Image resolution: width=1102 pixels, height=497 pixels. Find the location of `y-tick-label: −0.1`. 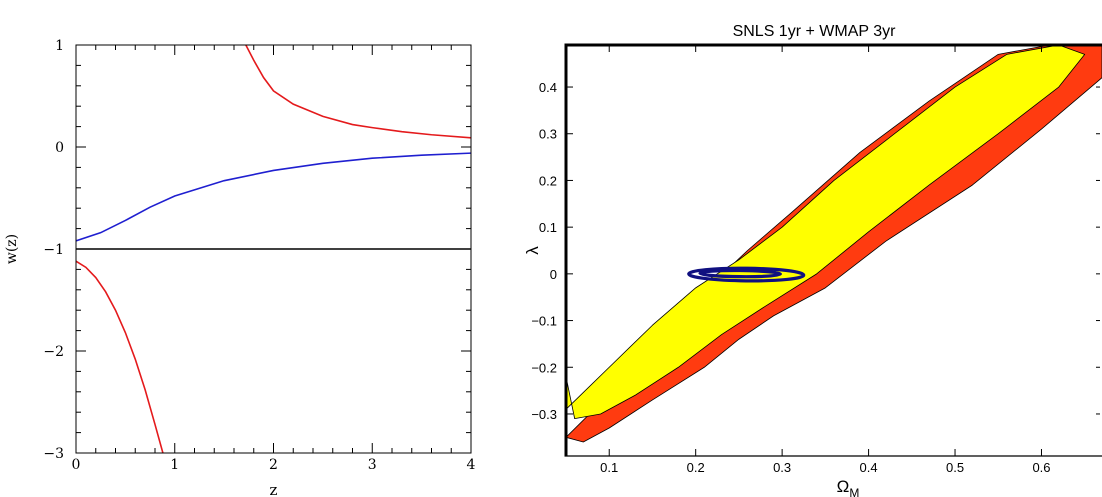

y-tick-label: −0.1 is located at coordinates (544, 321).